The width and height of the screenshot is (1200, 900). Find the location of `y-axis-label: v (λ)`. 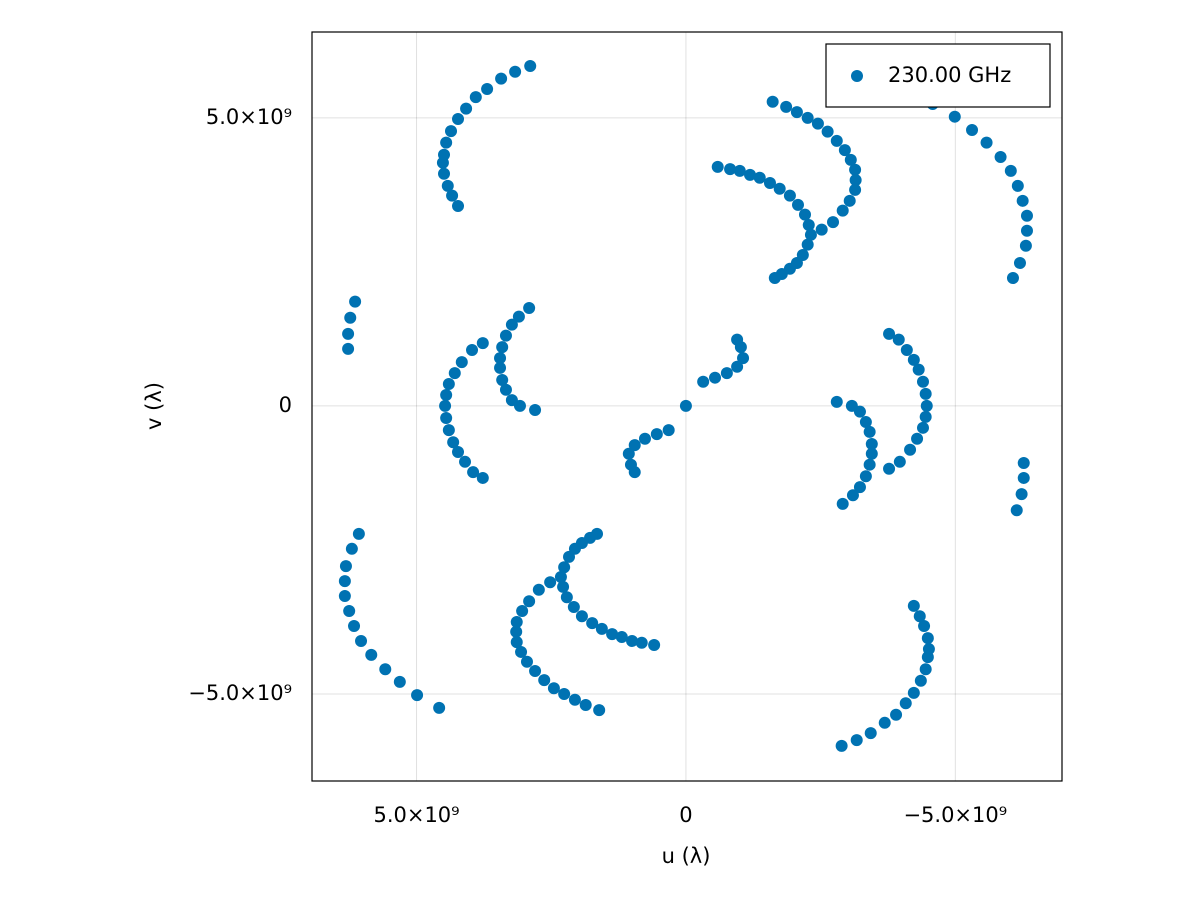

y-axis-label: v (λ) is located at coordinates (154, 406).